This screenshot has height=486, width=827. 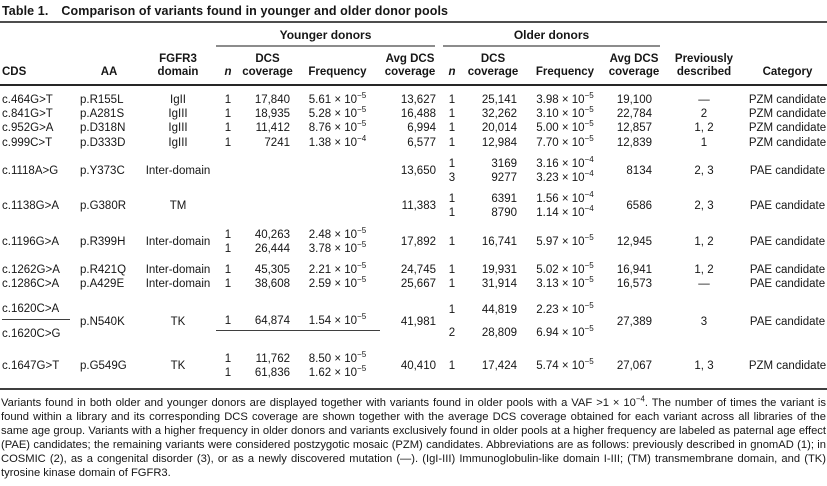 What do you see at coordinates (704, 100) in the screenshot?
I see `previously-described-cell: —` at bounding box center [704, 100].